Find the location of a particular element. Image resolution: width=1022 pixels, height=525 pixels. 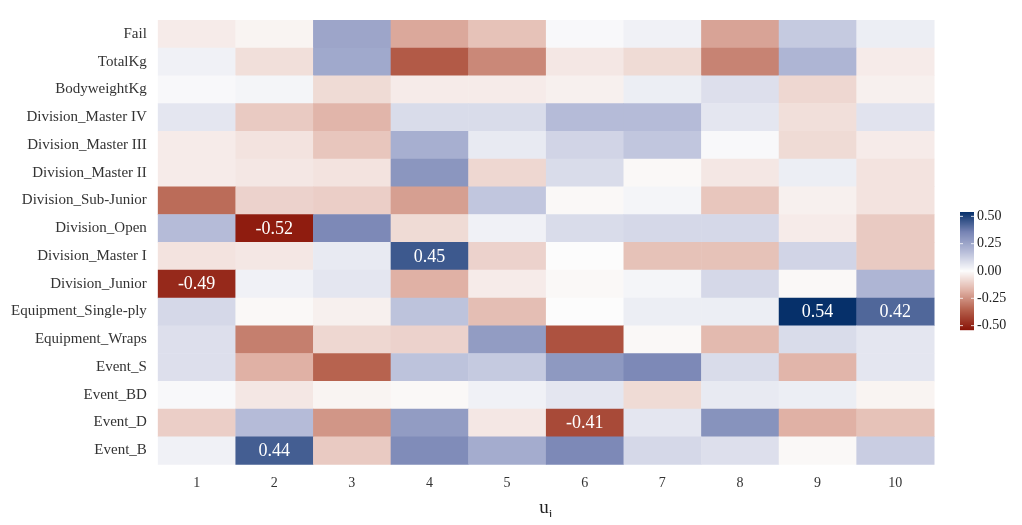

y-tick-label: Equipment_Single-ply is located at coordinates (79, 310).